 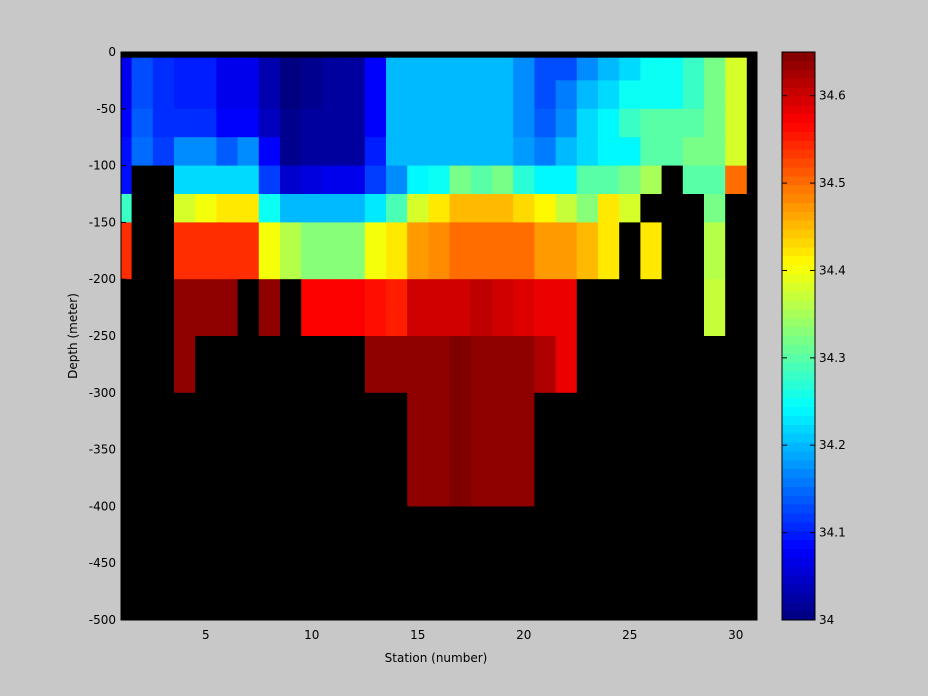 What do you see at coordinates (73, 336) in the screenshot?
I see `y-axis-label: Depth (meter)` at bounding box center [73, 336].